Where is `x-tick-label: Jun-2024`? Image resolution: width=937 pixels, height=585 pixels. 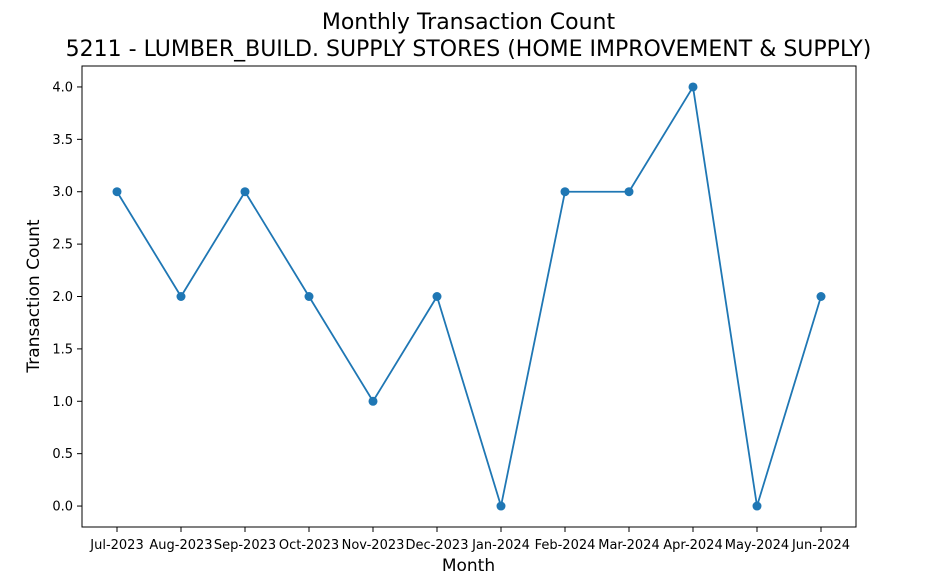
x-tick-label: Jun-2024 is located at coordinates (820, 545).